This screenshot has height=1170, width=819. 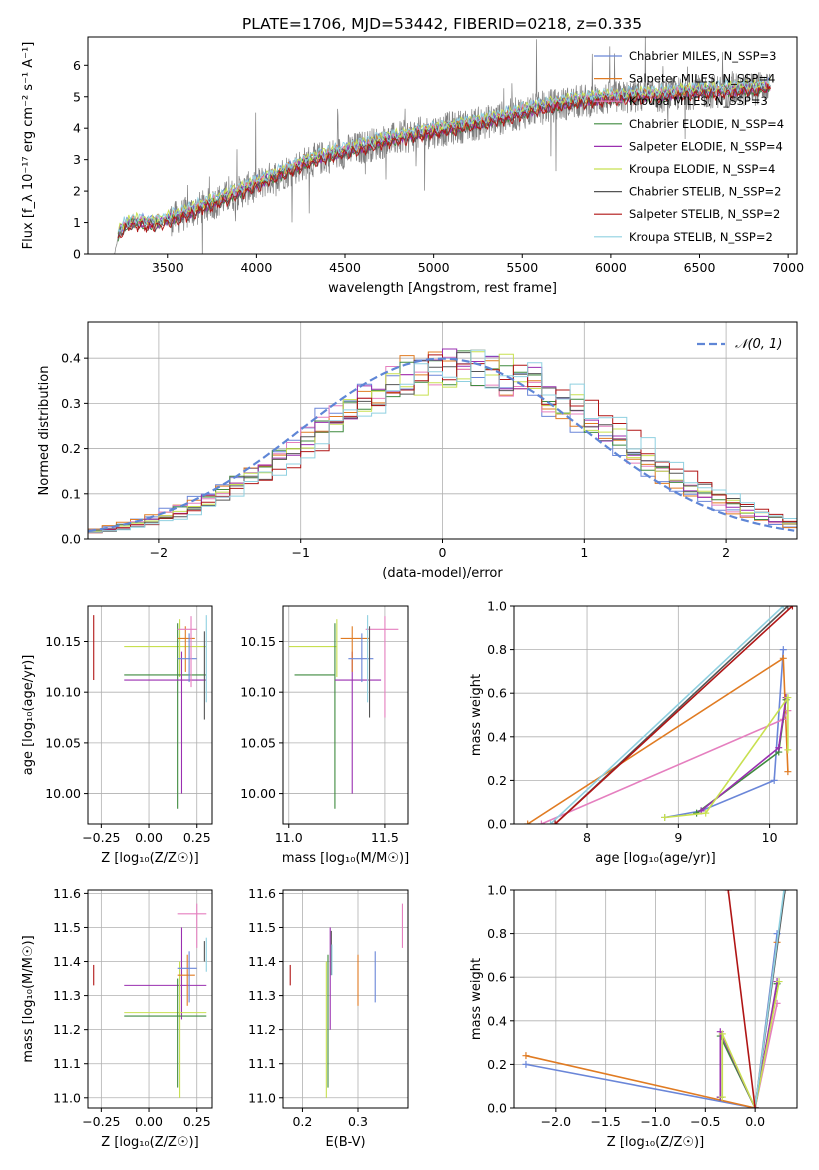 What do you see at coordinates (522, 267) in the screenshot?
I see `spectrum-xtick-label: 5500` at bounding box center [522, 267].